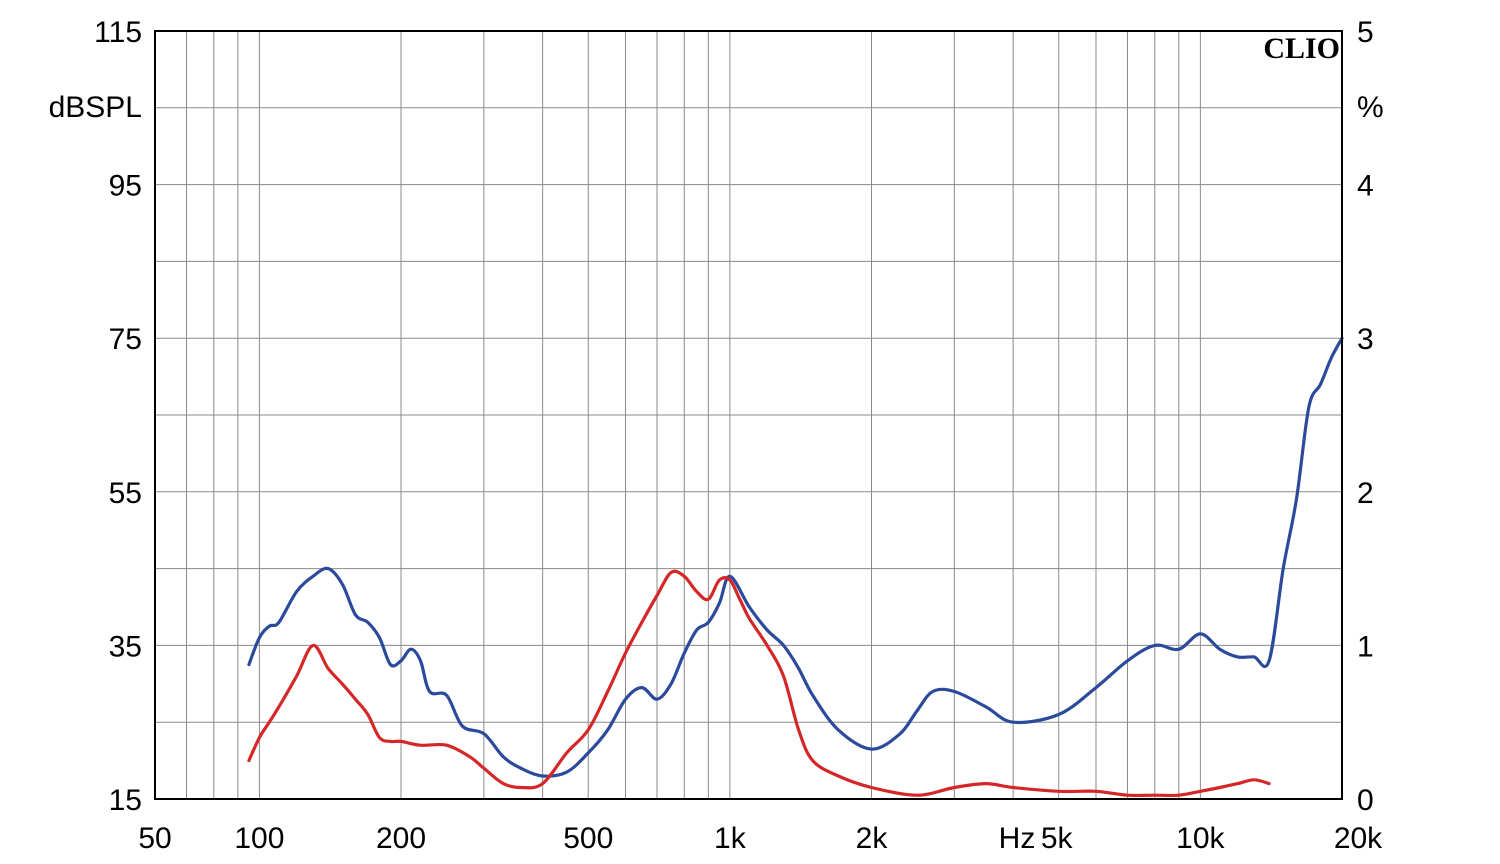 The width and height of the screenshot is (1500, 864). Describe the element at coordinates (1365, 32) in the screenshot. I see `y-tick-label-right: 5` at that location.